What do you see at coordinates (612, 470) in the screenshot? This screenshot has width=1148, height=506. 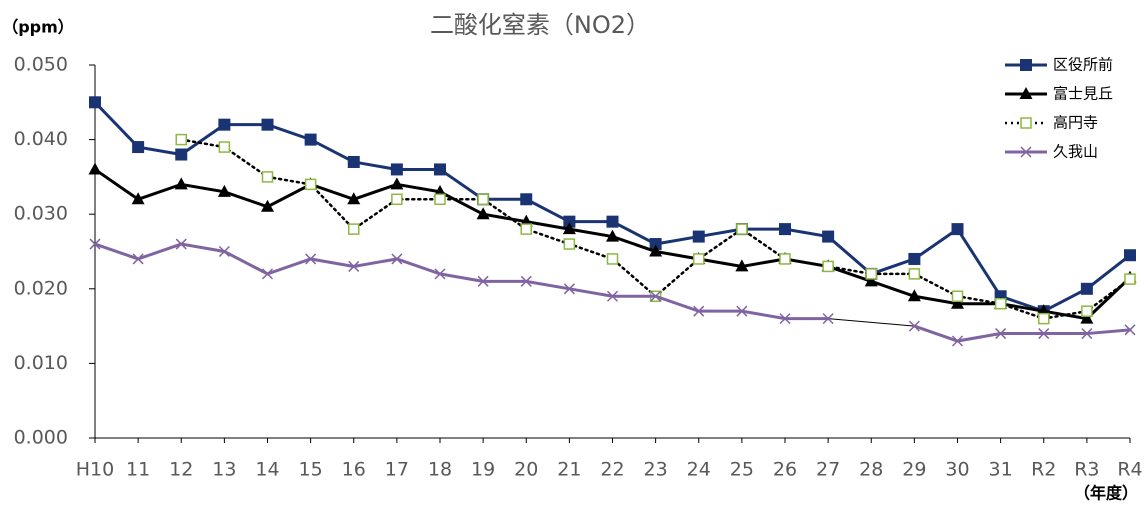 I see `x-tick-label: 22` at bounding box center [612, 470].